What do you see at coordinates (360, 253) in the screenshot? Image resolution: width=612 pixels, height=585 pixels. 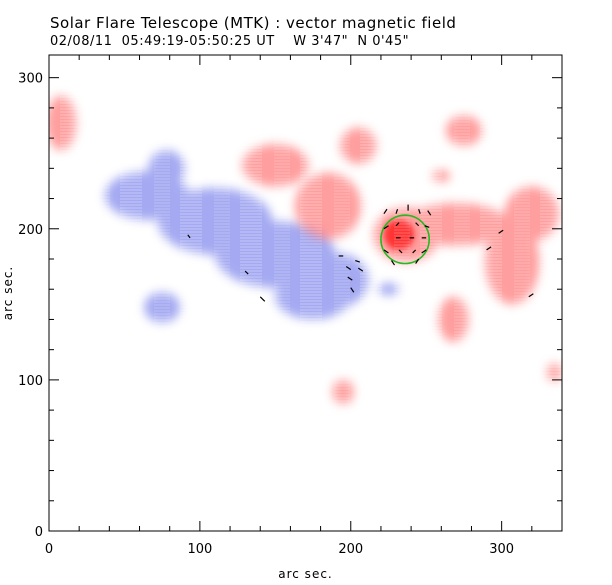 I see `vector-layer` at bounding box center [360, 253].